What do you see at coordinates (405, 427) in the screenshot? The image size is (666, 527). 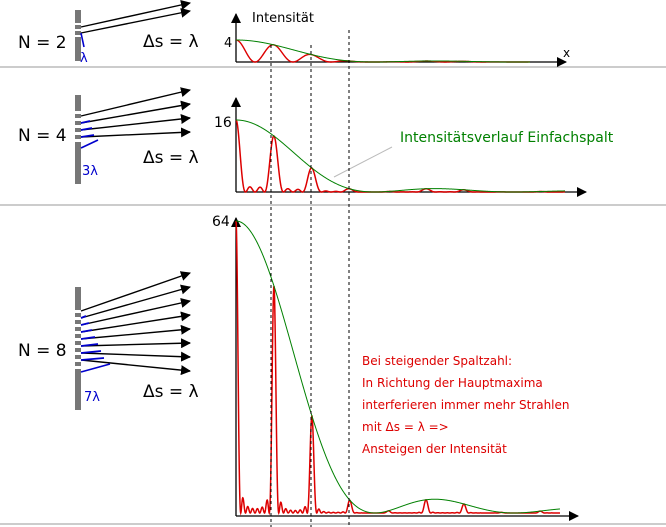 I see `note-line: mit Δs = λ =>` at bounding box center [405, 427].